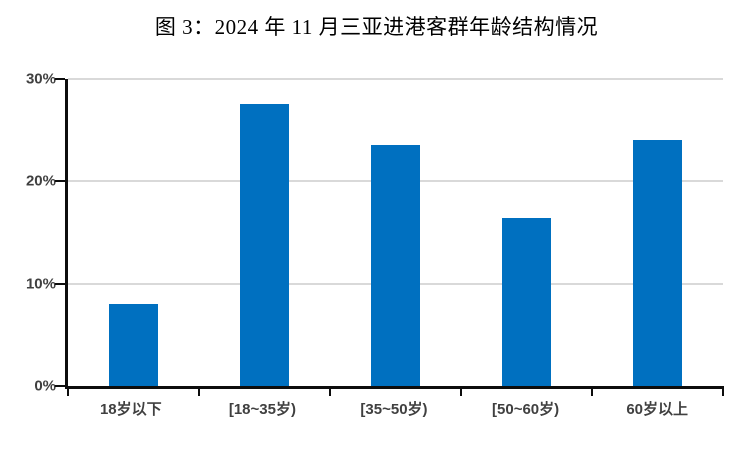 The width and height of the screenshot is (753, 451). I want to click on x-axis-labels: 18岁以下 [18~35岁) [35~50岁) [50~60岁) 60岁以上, so click(394, 408).